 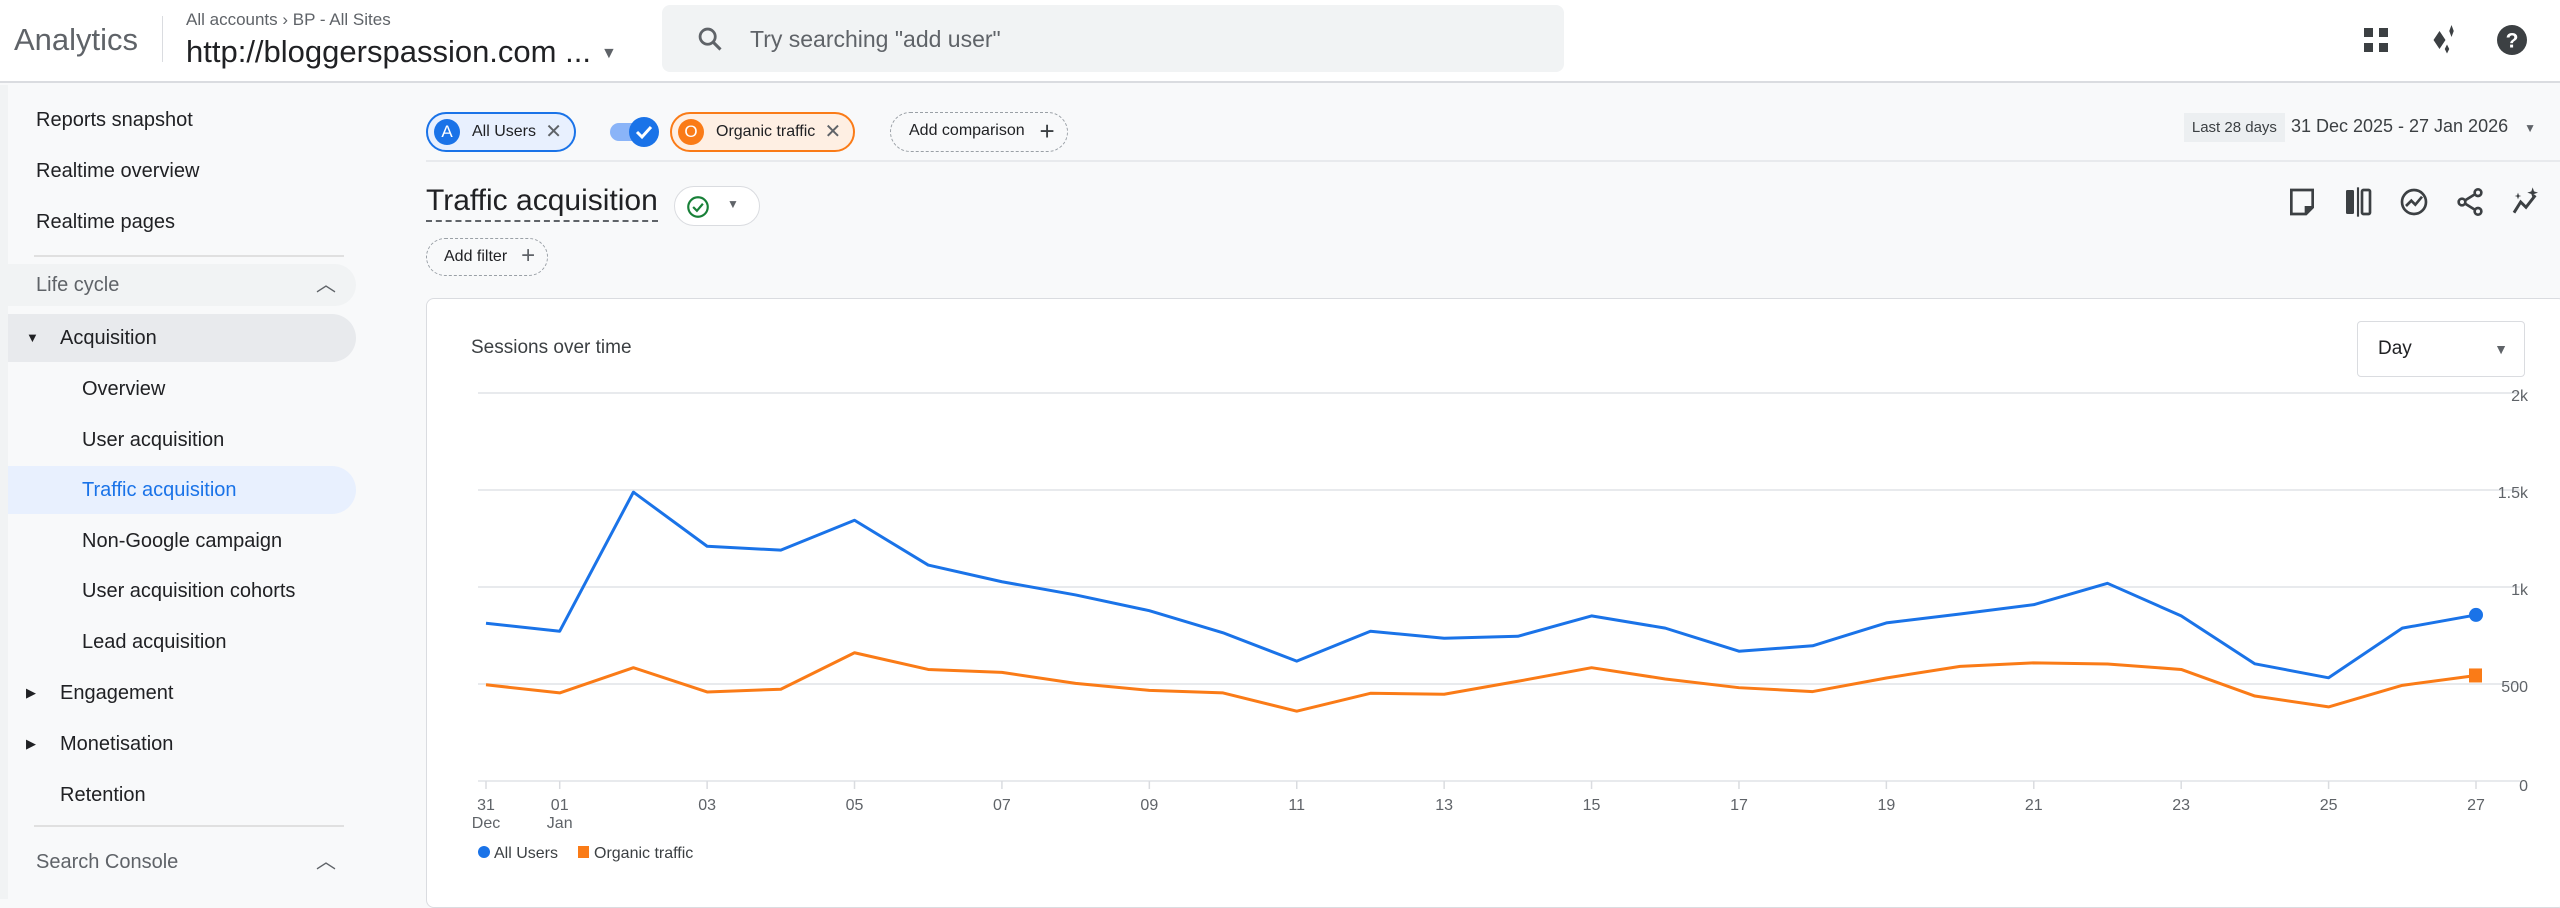 What do you see at coordinates (643, 853) in the screenshot?
I see `legend-label: Organic traffic` at bounding box center [643, 853].